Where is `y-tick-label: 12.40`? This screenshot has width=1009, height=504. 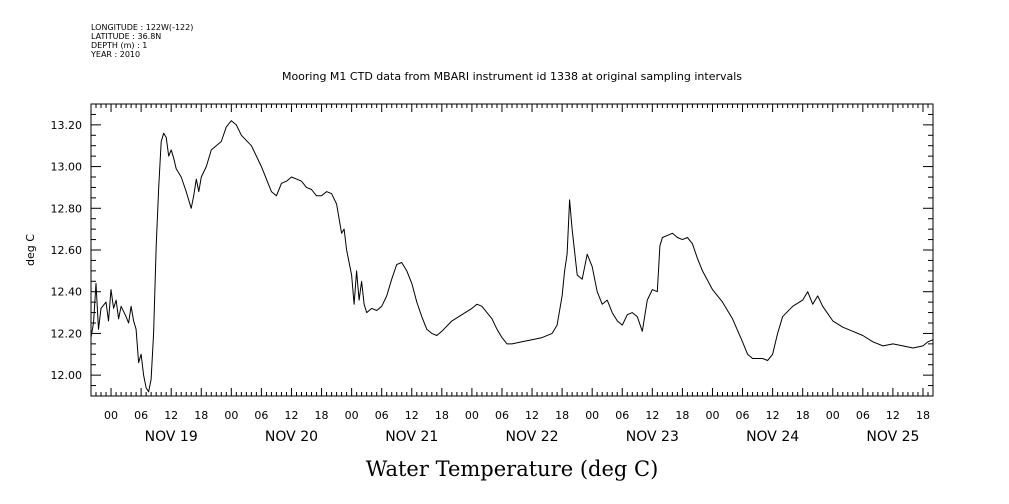
y-tick-label: 12.40 is located at coordinates (67, 292).